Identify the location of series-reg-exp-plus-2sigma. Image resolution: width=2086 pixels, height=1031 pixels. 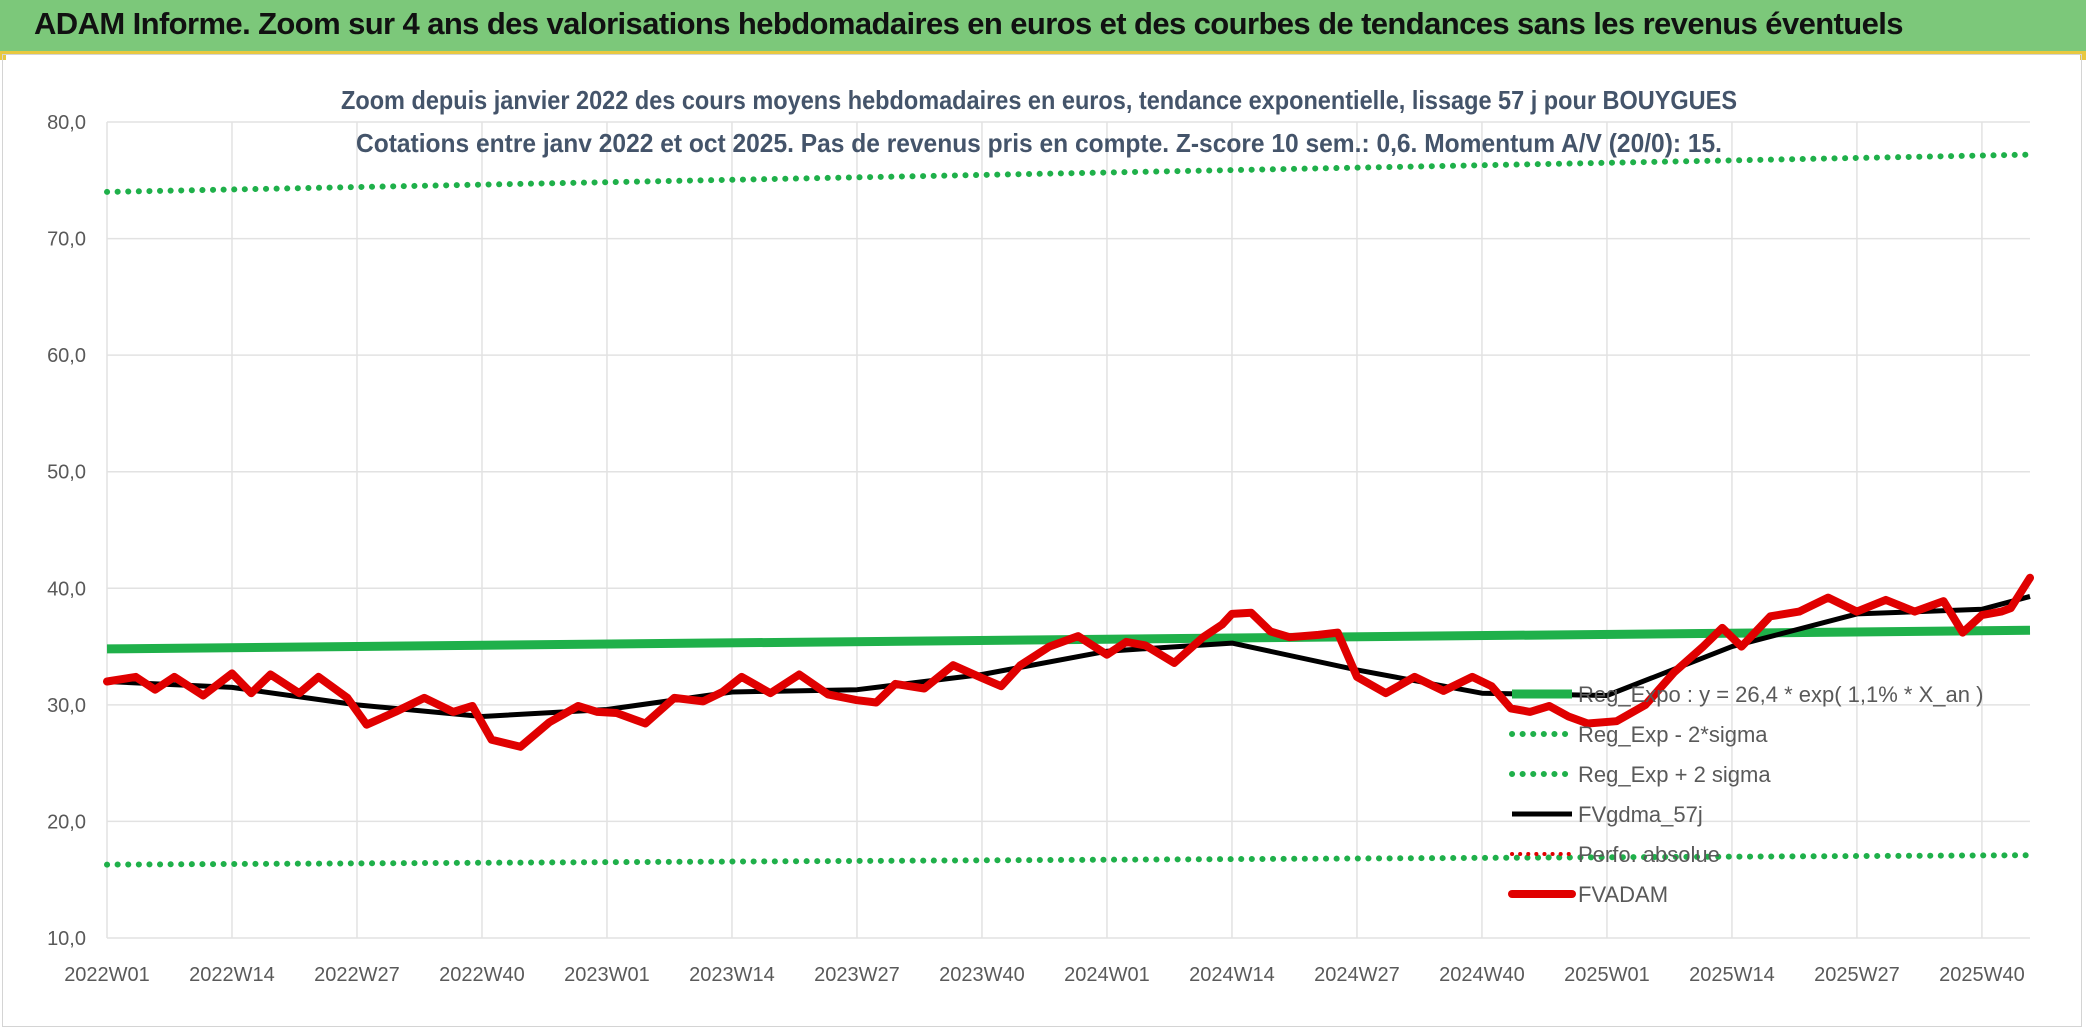
(1068, 173).